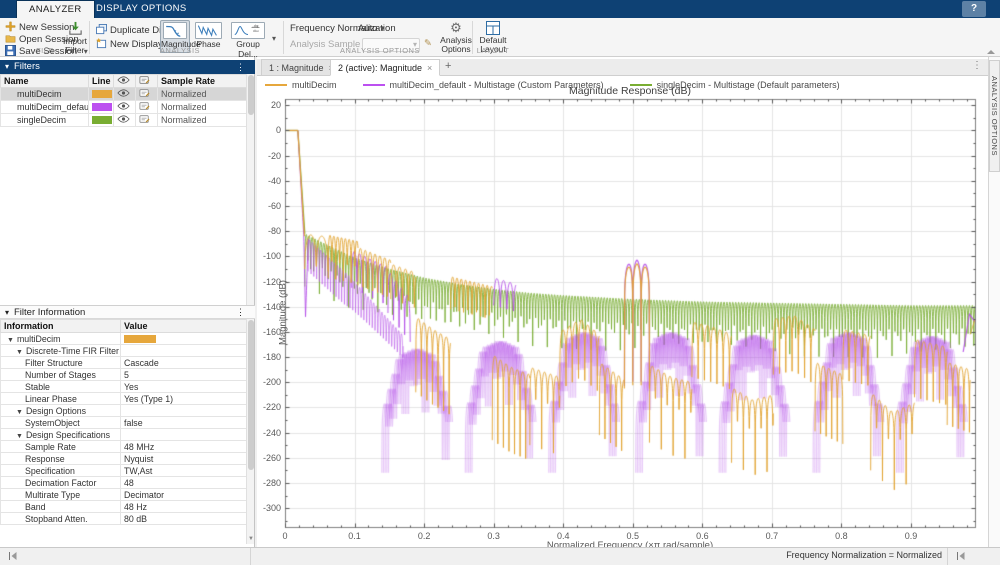  Describe the element at coordinates (202, 81) in the screenshot. I see `col-sample-rate: Sample Rate` at that location.